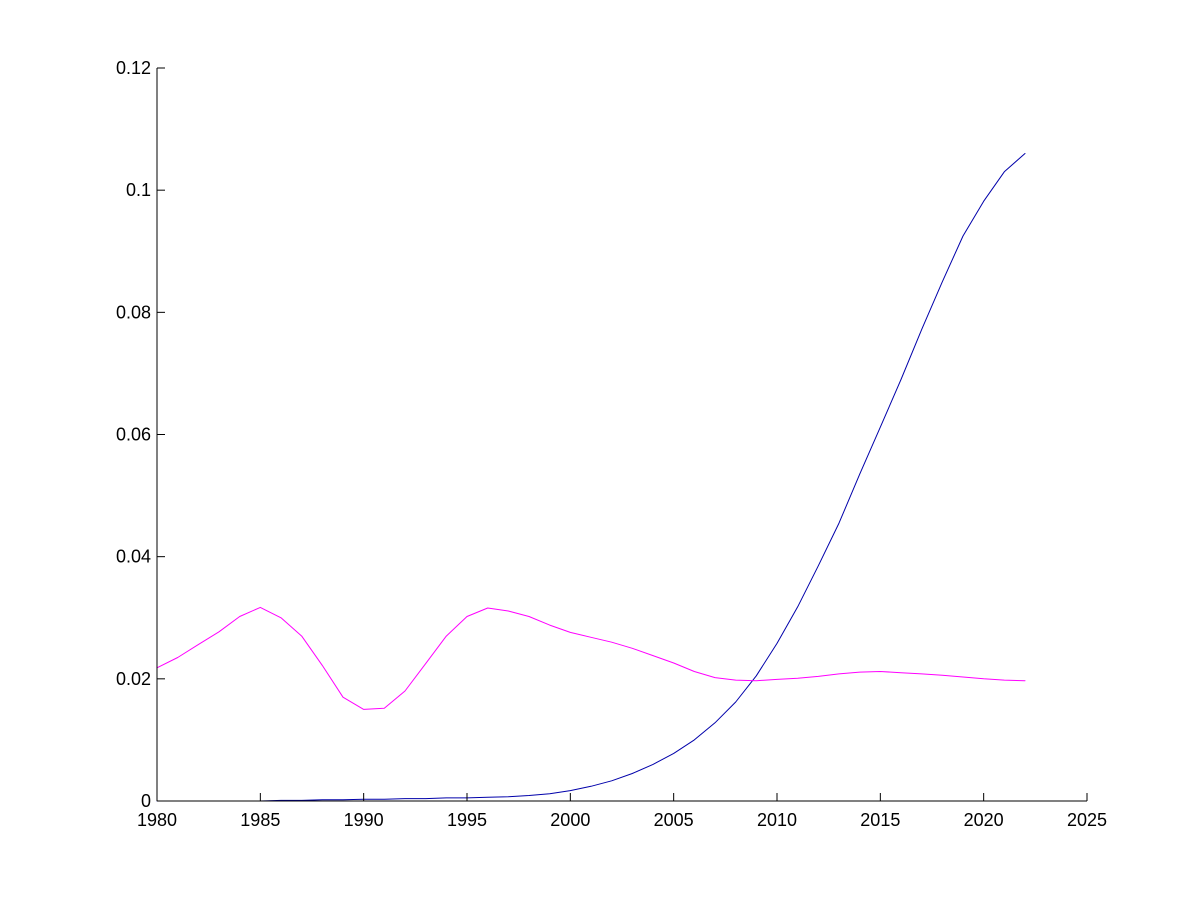 The width and height of the screenshot is (1200, 900). What do you see at coordinates (260, 820) in the screenshot?
I see `x-tick-label: 1985` at bounding box center [260, 820].